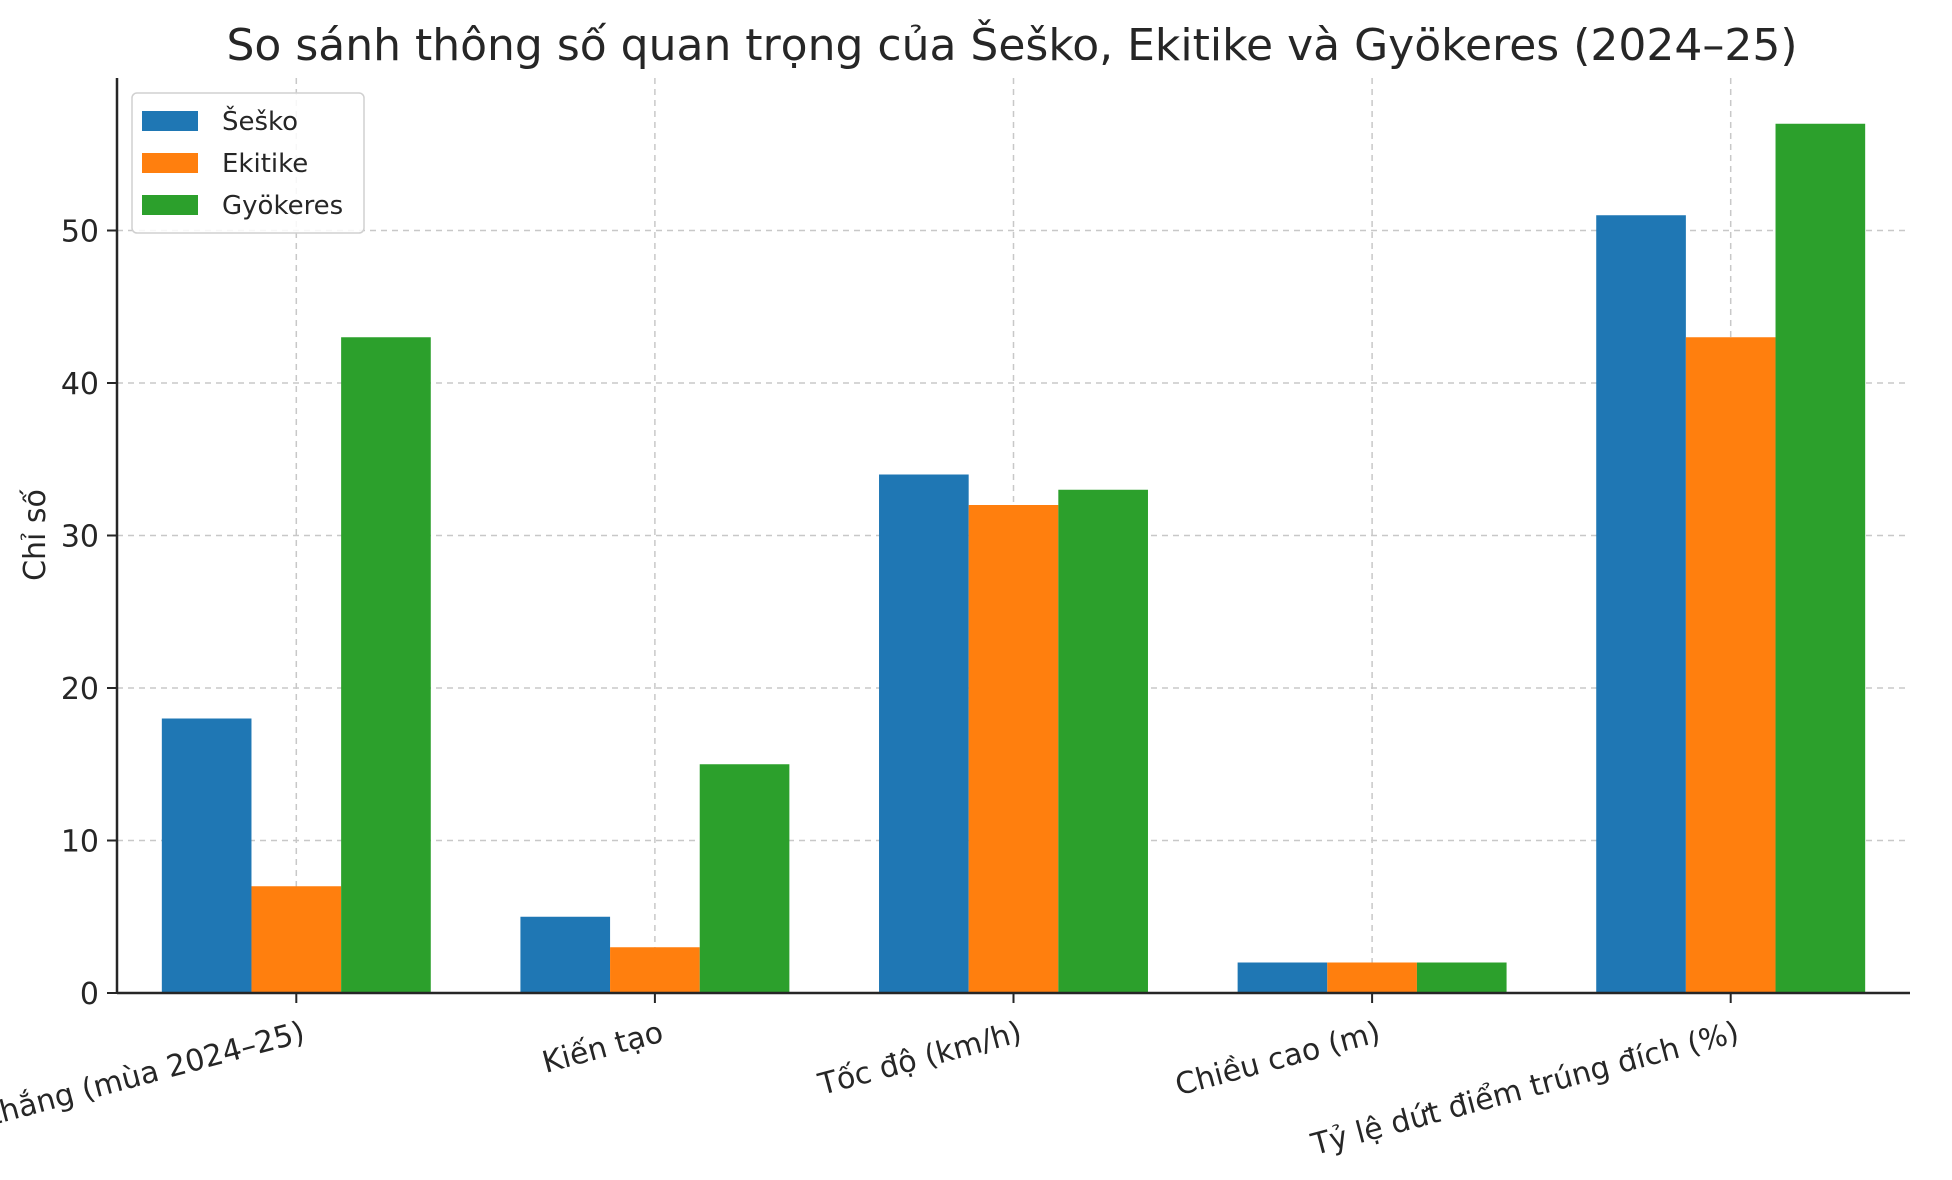  Describe the element at coordinates (260, 121) in the screenshot. I see `legend-label: Šeško` at that location.